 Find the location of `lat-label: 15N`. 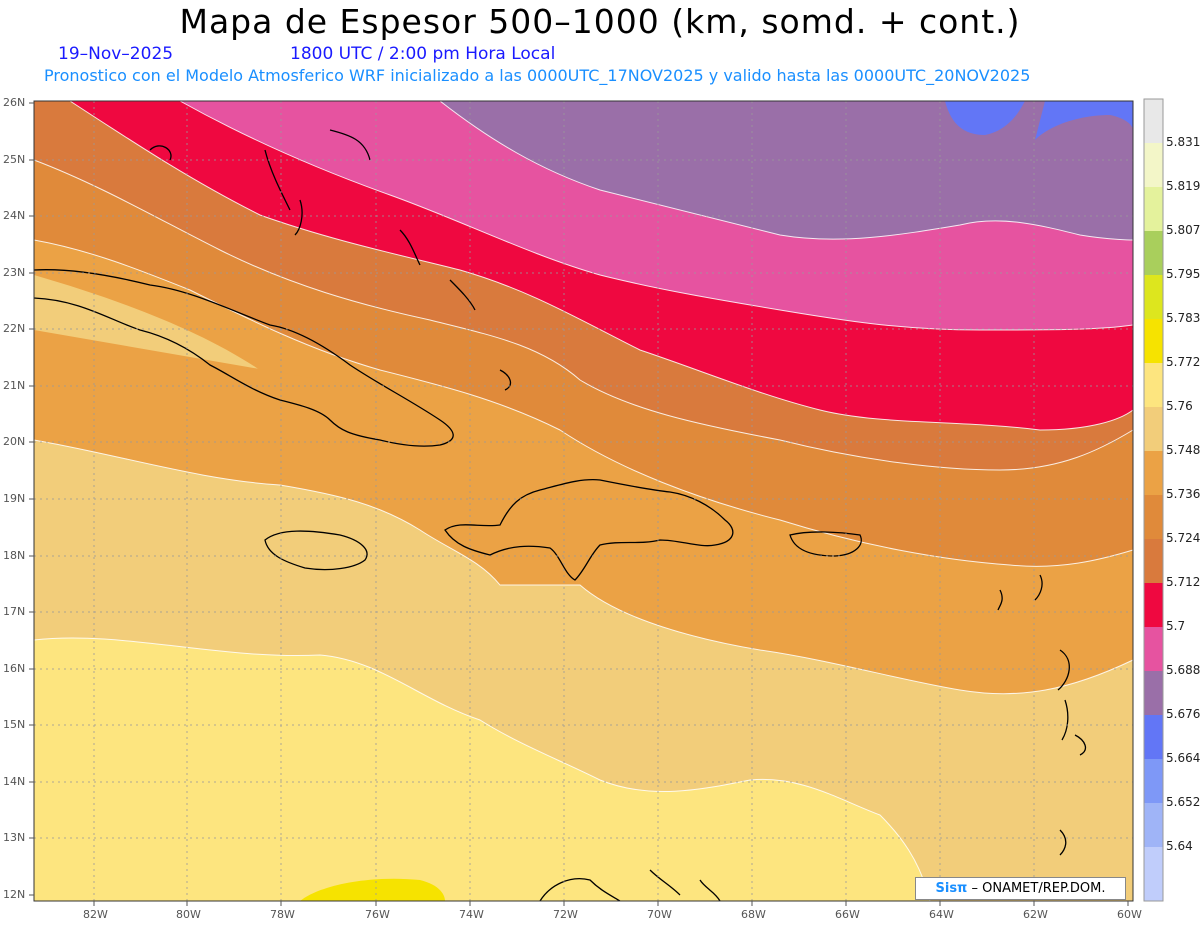

lat-label: 15N is located at coordinates (14, 724).